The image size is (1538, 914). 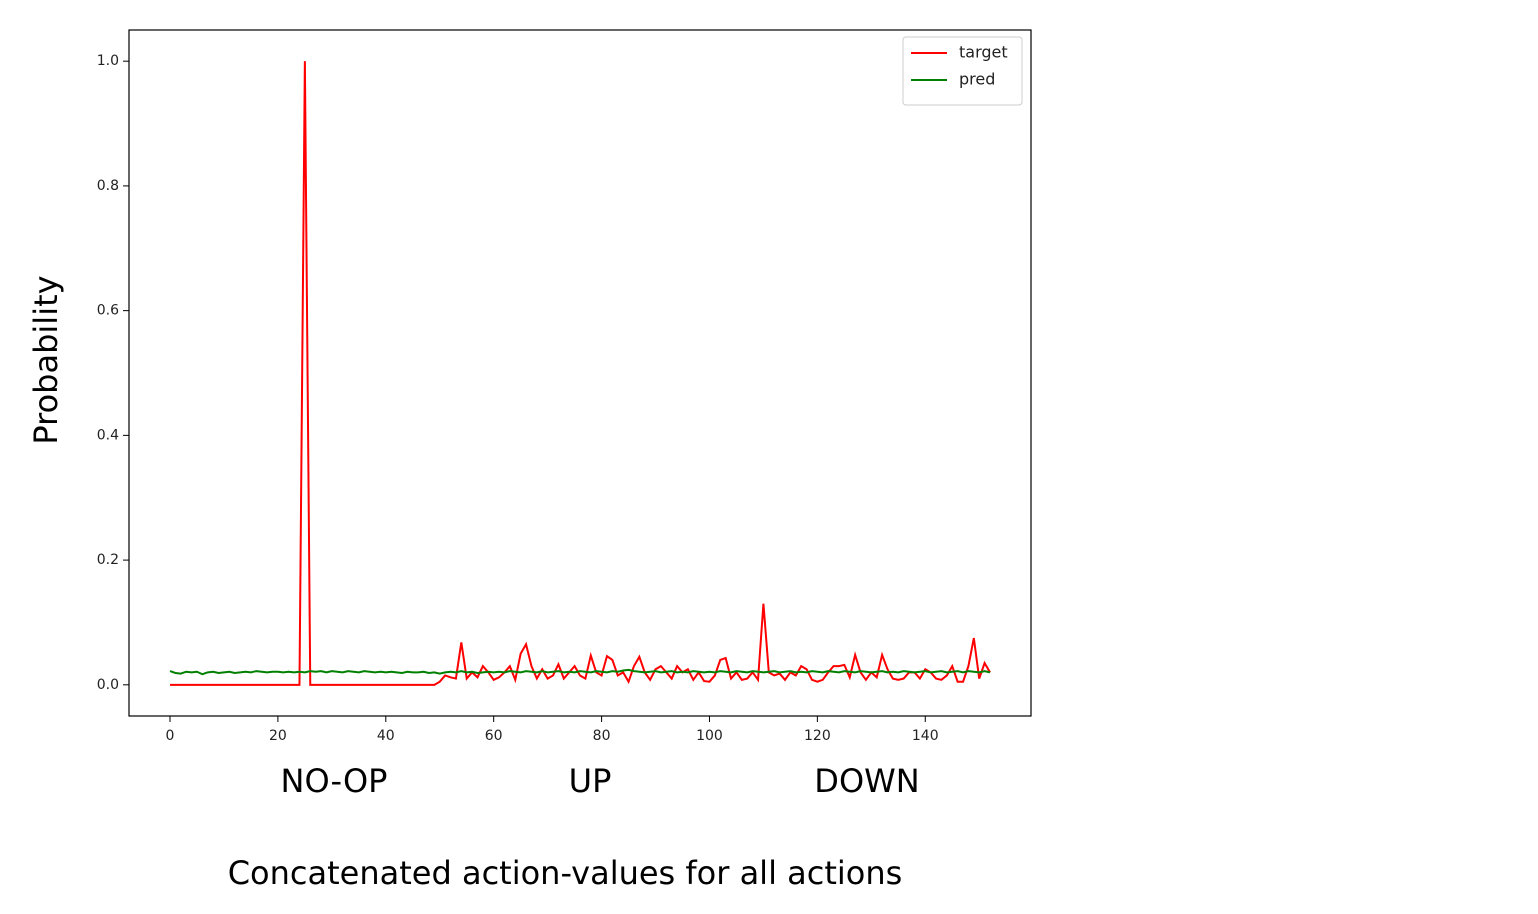 I want to click on y-axis-label: Probability, so click(x=46, y=359).